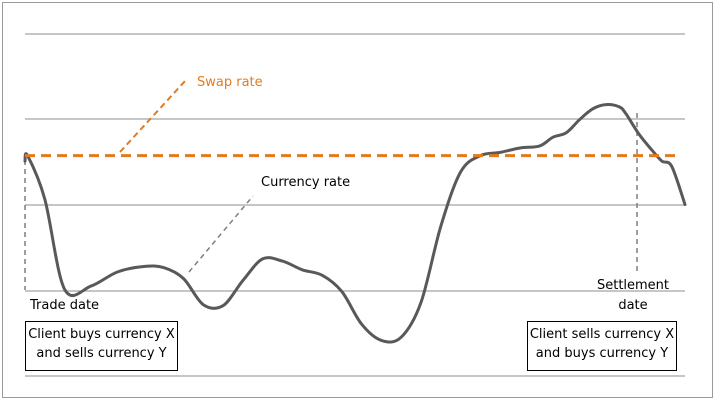 The height and width of the screenshot is (403, 718). I want to click on swap-rate-label: Swap rate, so click(230, 82).